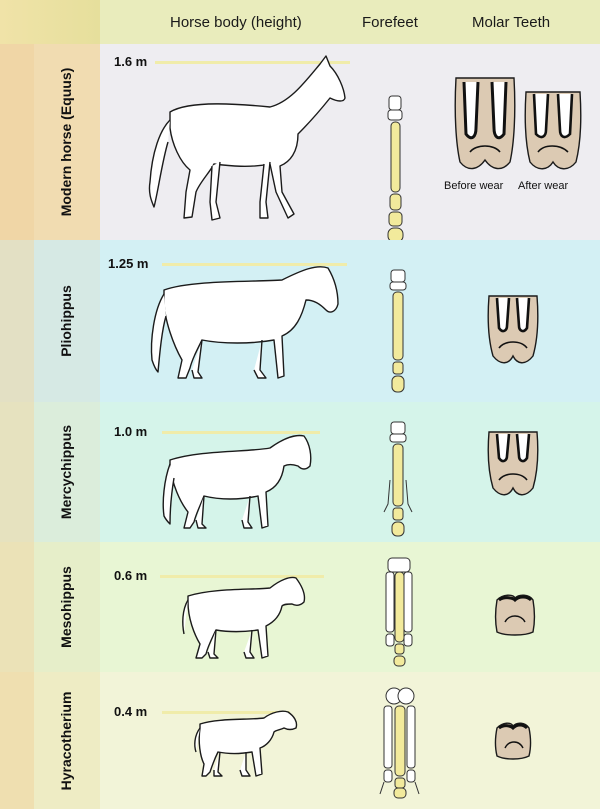 Image resolution: width=600 pixels, height=809 pixels. I want to click on forefeet-heading: Forefeet, so click(390, 22).